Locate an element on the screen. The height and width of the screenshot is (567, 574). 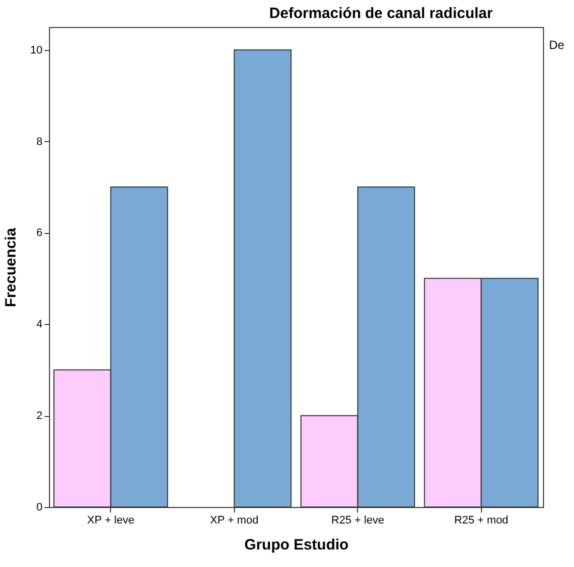
text: De is located at coordinates (557, 45).